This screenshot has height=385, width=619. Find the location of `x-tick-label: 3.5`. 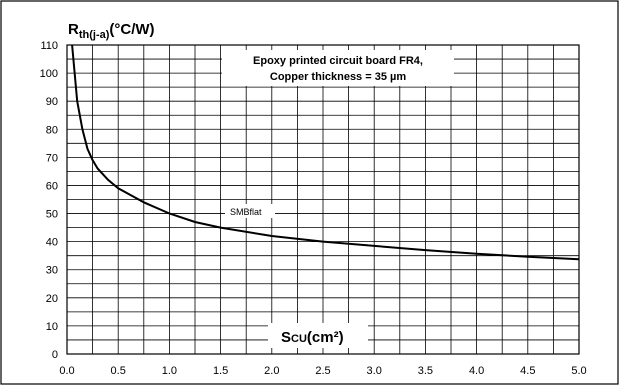

x-tick-label: 3.5 is located at coordinates (425, 371).